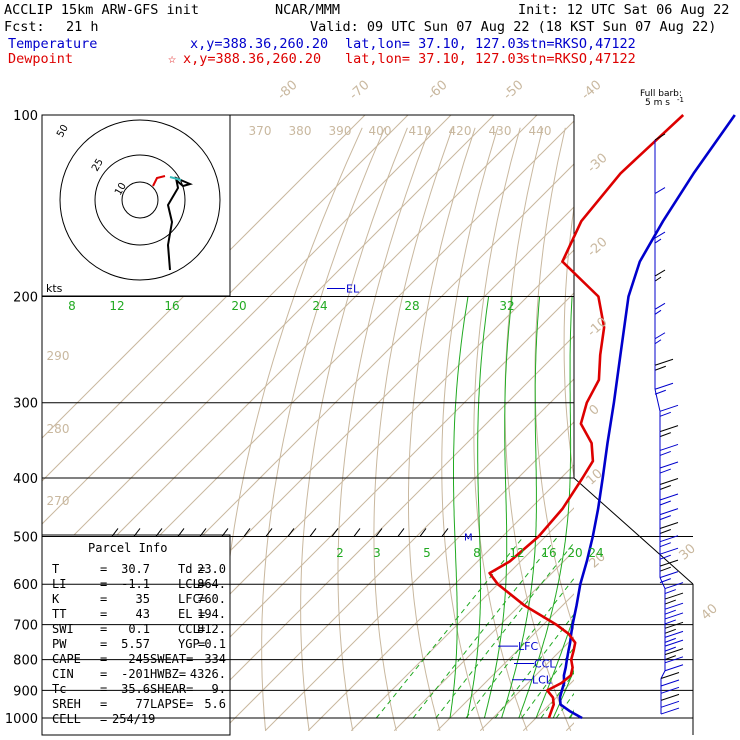 The width and height of the screenshot is (740, 740). I want to click on theta-label: 400, so click(380, 131).